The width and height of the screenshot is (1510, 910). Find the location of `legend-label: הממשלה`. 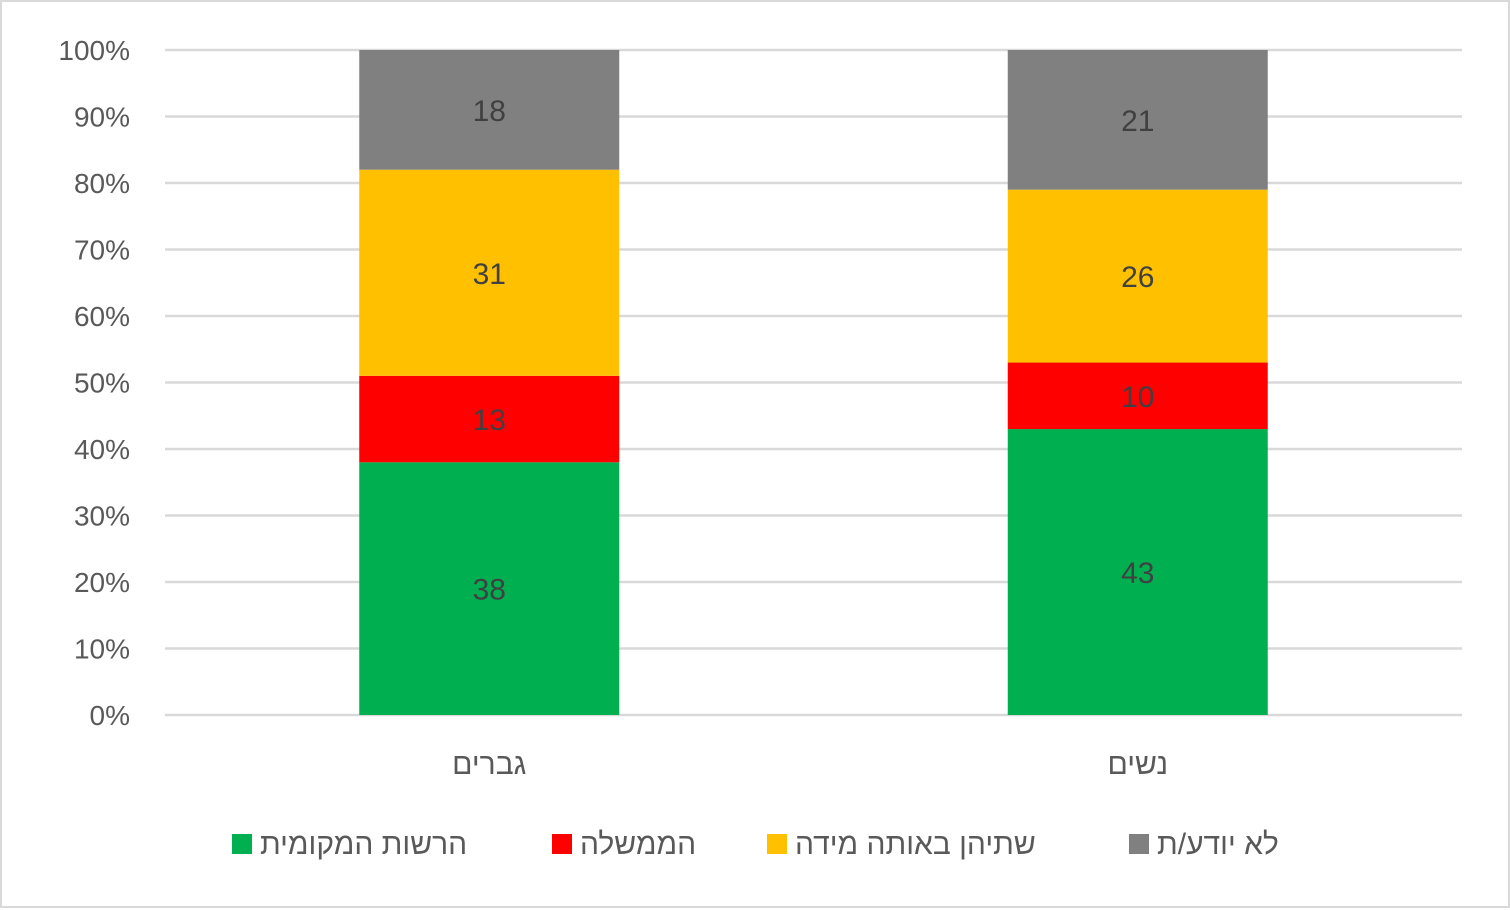

legend-label: הממשלה is located at coordinates (638, 844).